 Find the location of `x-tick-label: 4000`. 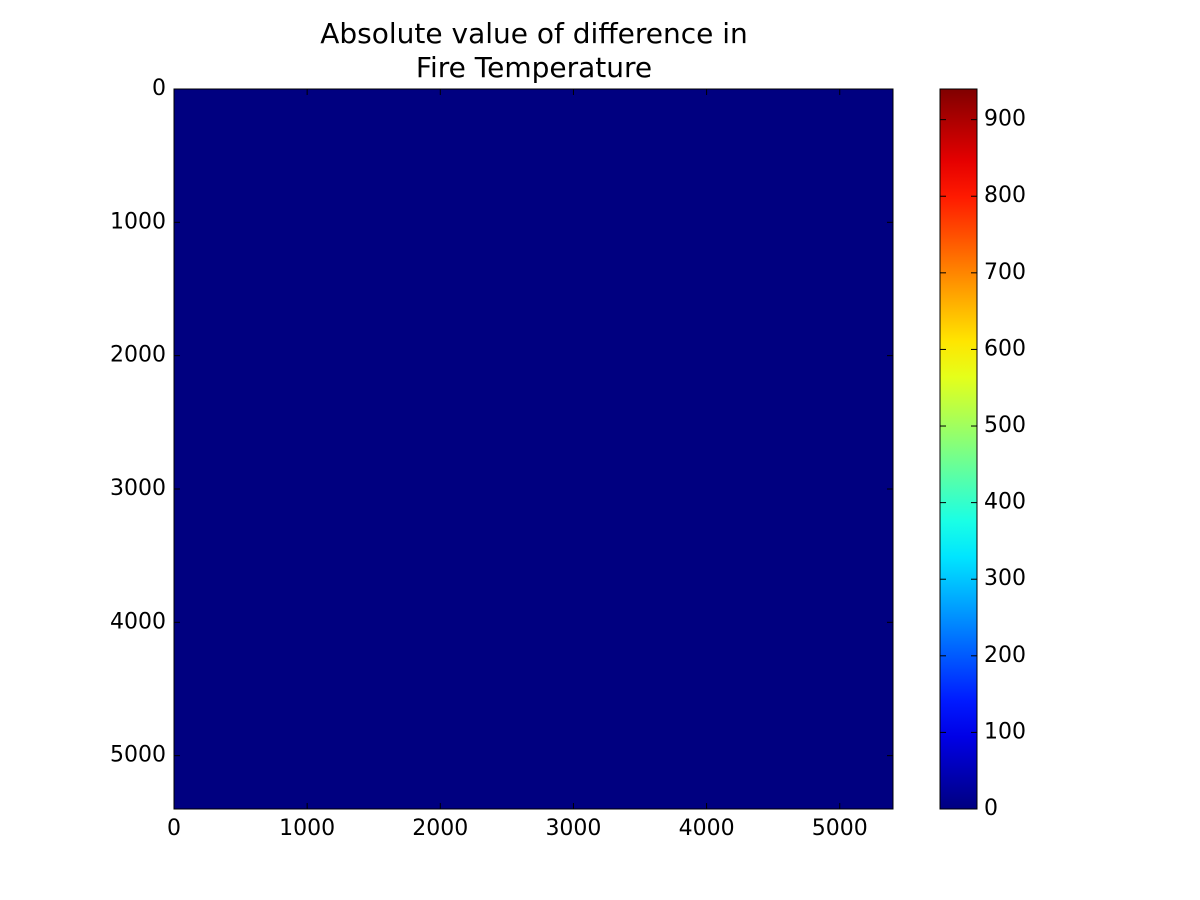

x-tick-label: 4000 is located at coordinates (707, 828).